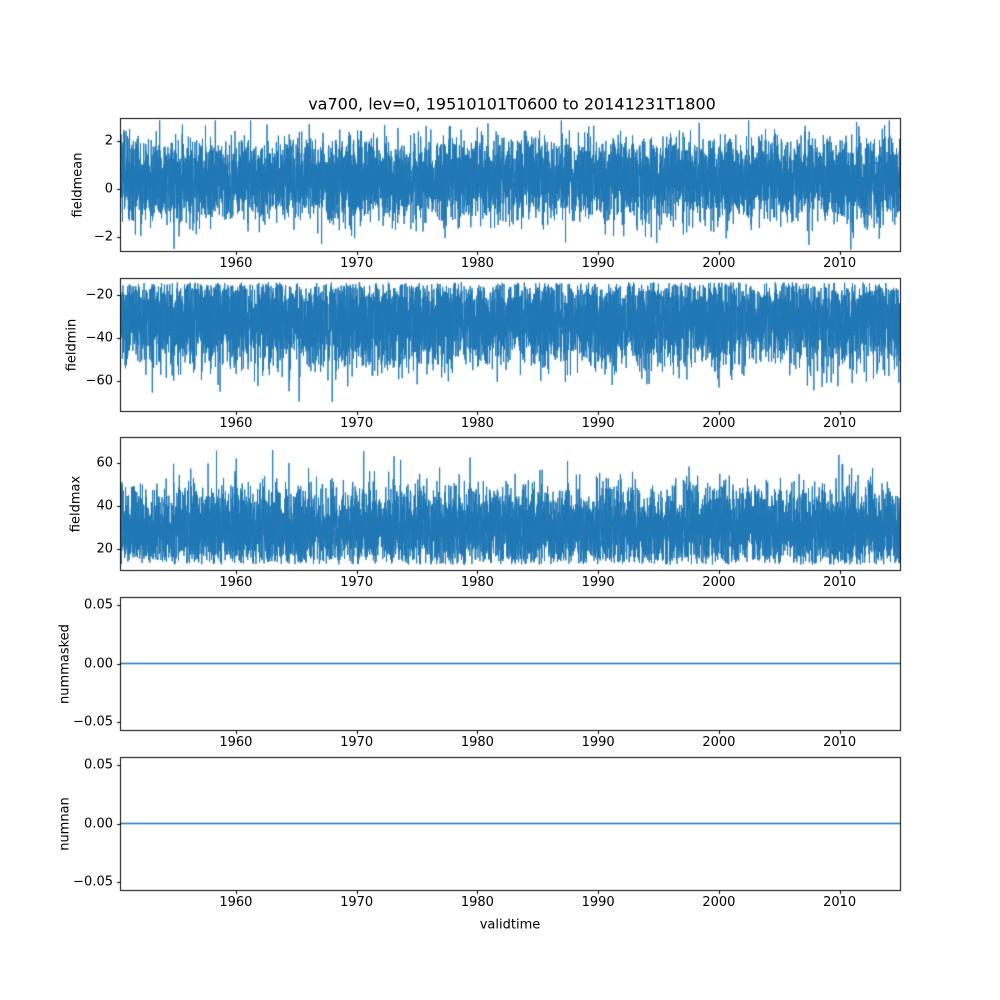 The height and width of the screenshot is (1000, 1000). Describe the element at coordinates (65, 664) in the screenshot. I see `y-axis-label-nummasked: nummasked` at that location.